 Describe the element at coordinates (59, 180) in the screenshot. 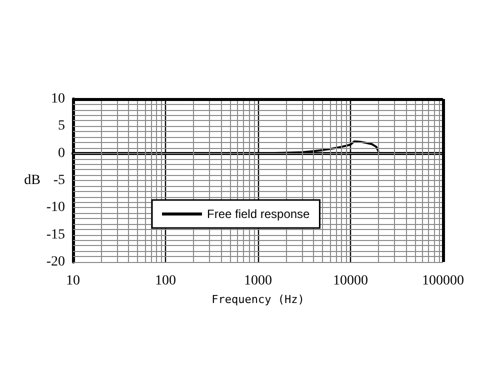

I see `y-tick-label: -5` at that location.